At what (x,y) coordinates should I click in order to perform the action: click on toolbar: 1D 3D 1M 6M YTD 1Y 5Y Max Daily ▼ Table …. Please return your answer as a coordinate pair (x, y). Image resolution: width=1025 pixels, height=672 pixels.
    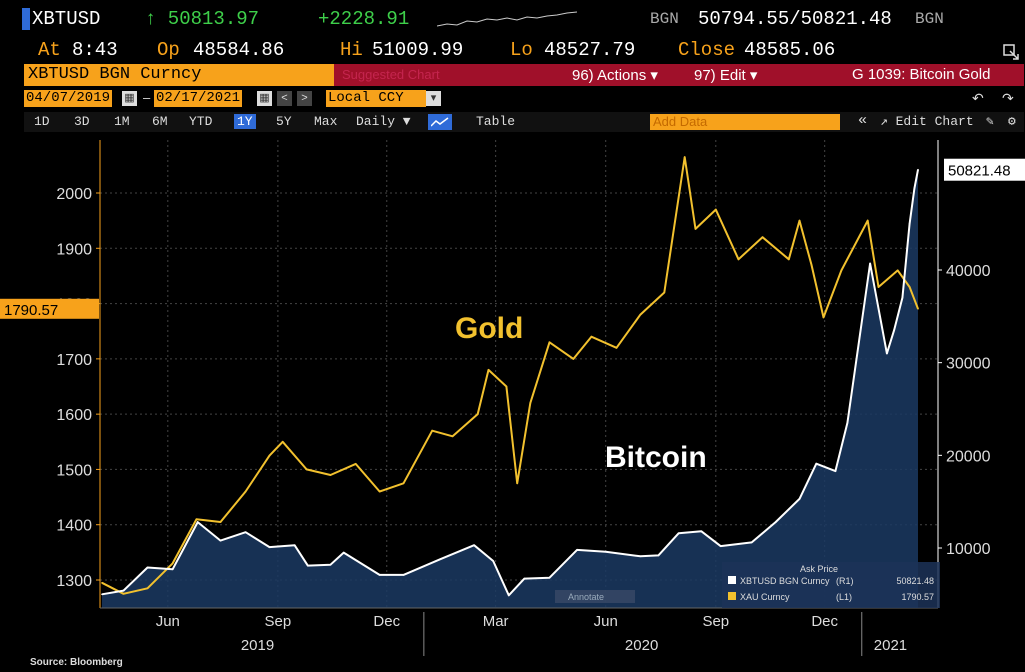
    Looking at the image, I should click on (524, 122).